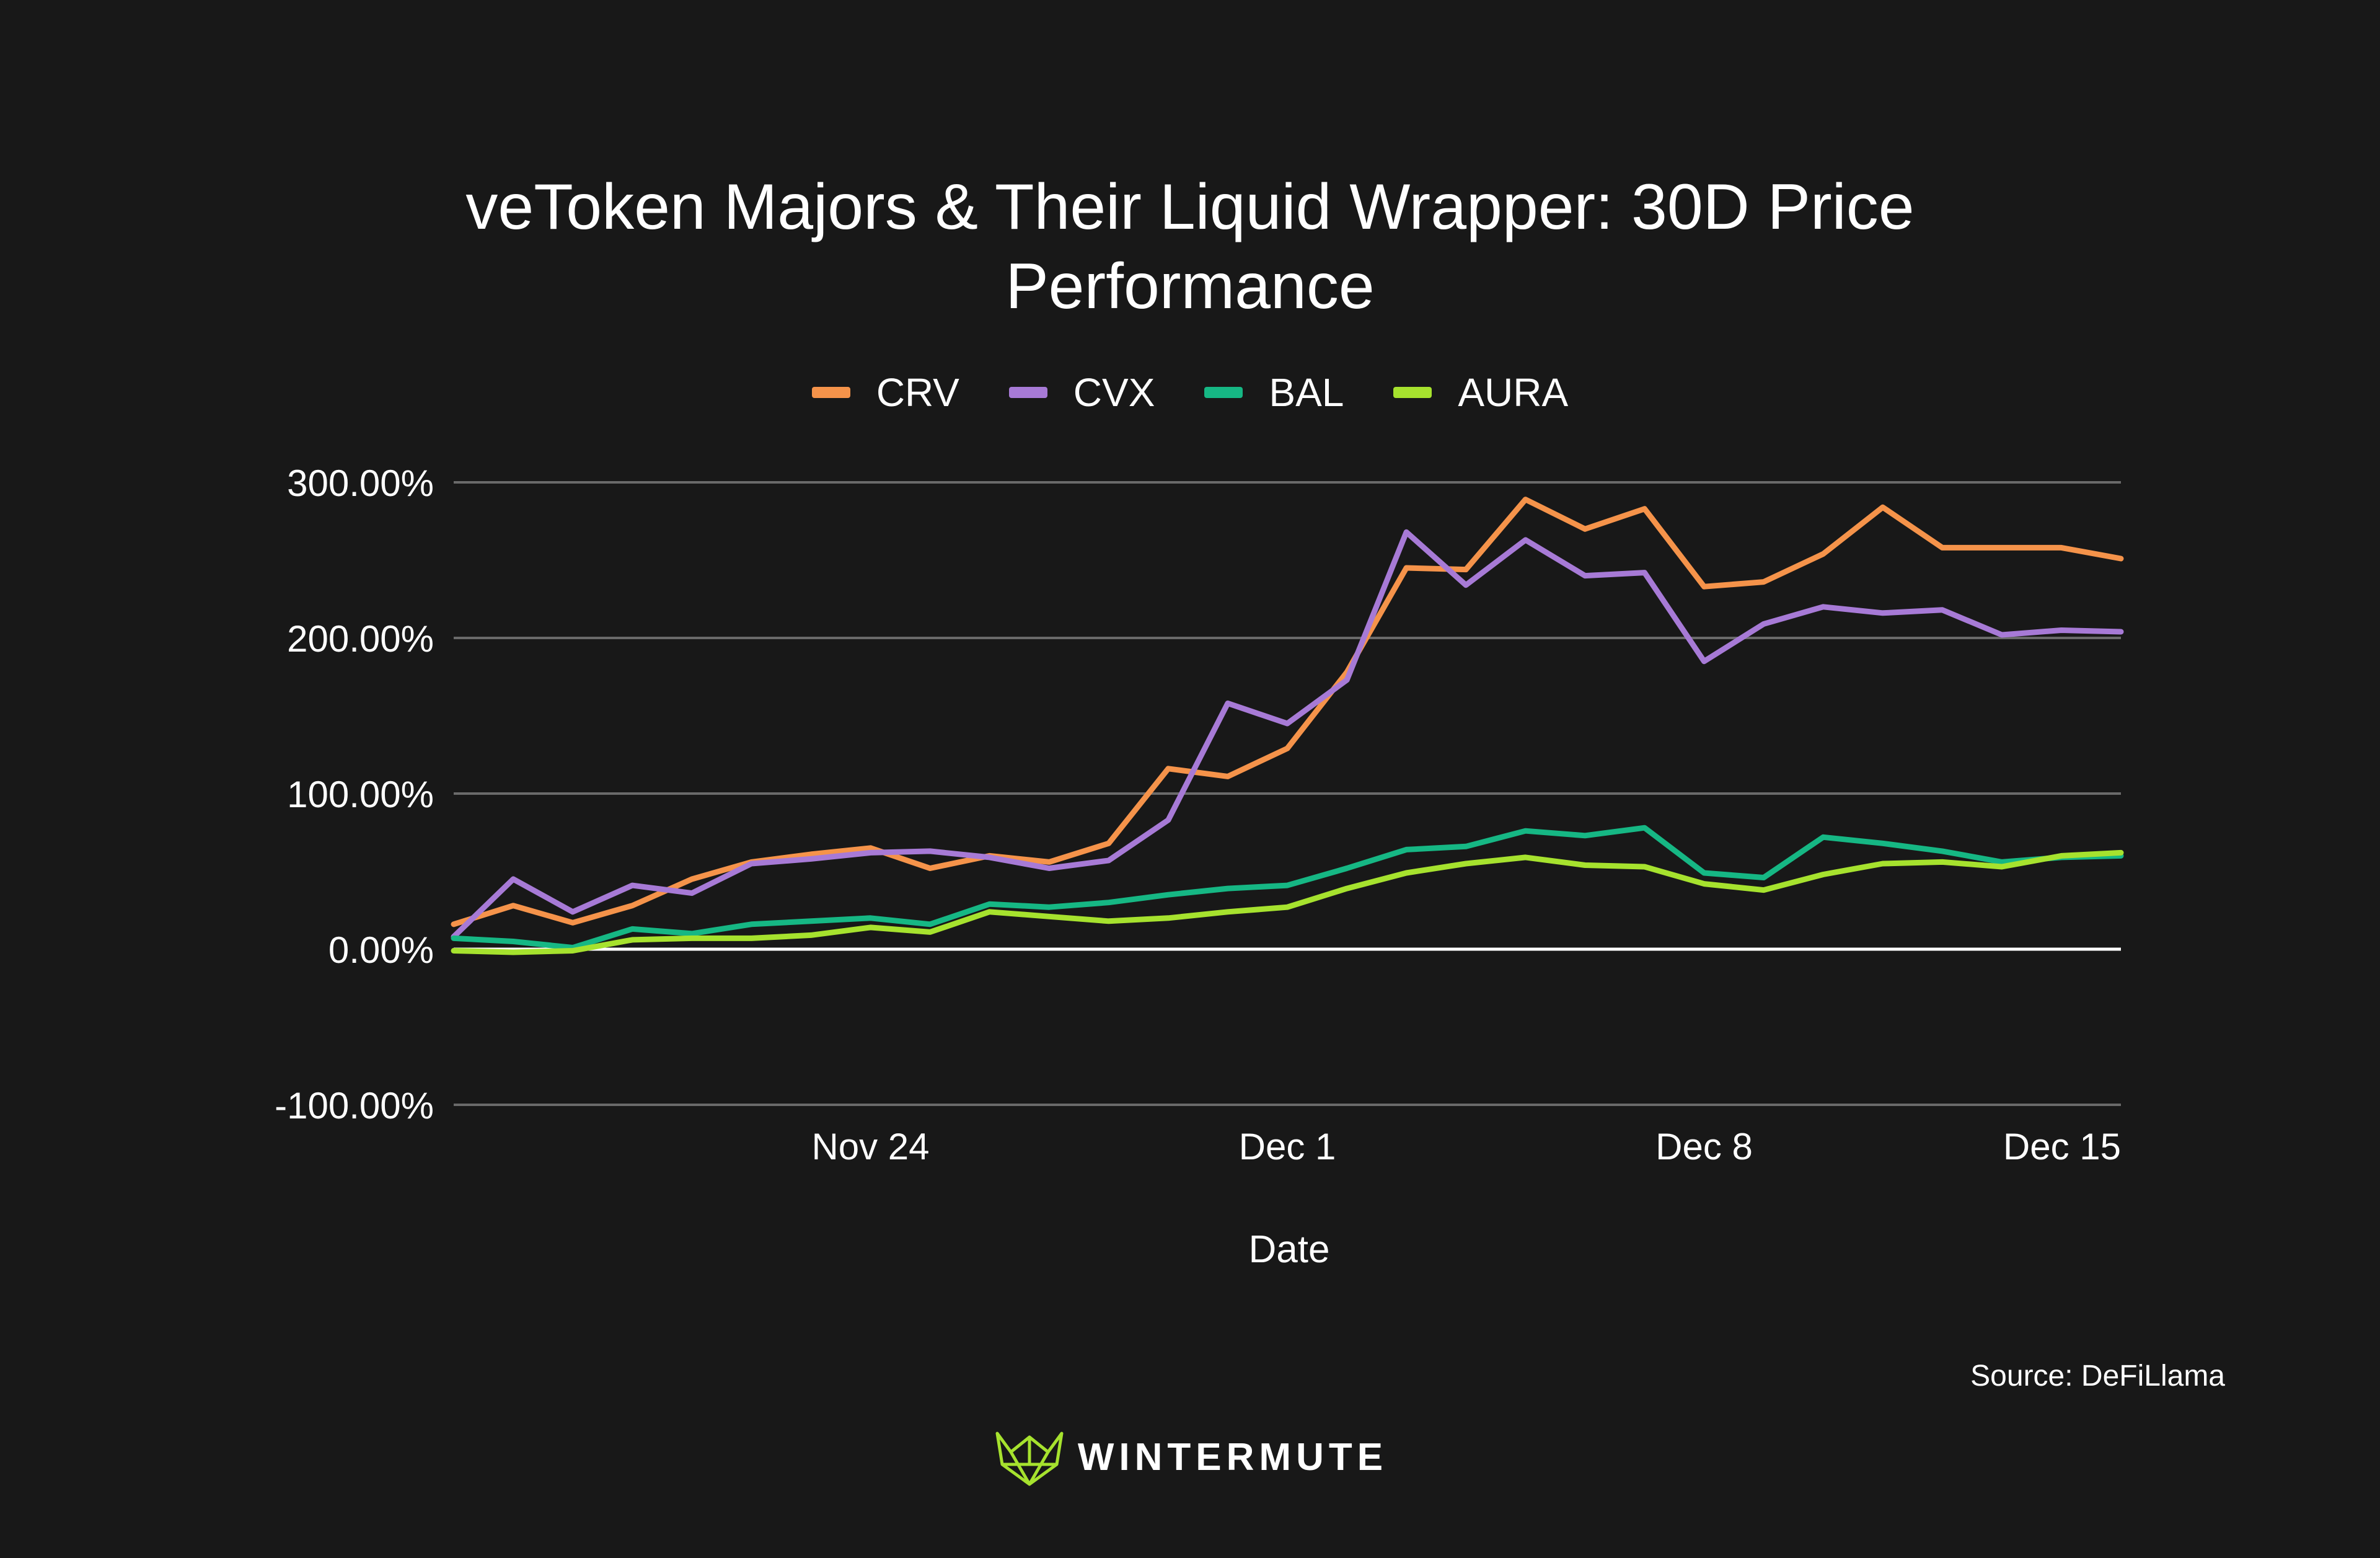 This screenshot has height=1558, width=2380. I want to click on legend-item-cvx: CVX, so click(1081, 392).